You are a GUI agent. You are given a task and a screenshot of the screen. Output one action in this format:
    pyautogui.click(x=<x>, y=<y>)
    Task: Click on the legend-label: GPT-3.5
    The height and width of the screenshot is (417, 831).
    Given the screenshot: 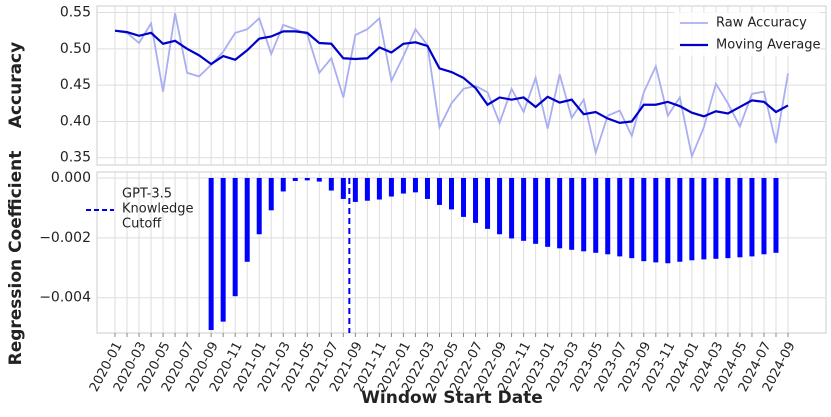 What is the action you would take?
    pyautogui.click(x=147, y=194)
    